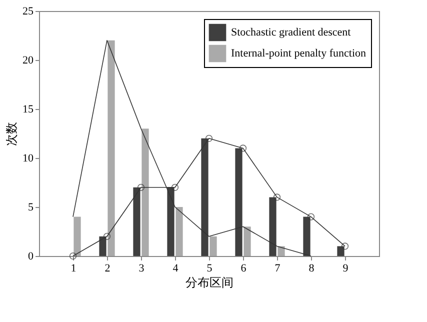 This screenshot has height=322, width=427. Describe the element at coordinates (141, 268) in the screenshot. I see `x-tick-label: 3` at that location.